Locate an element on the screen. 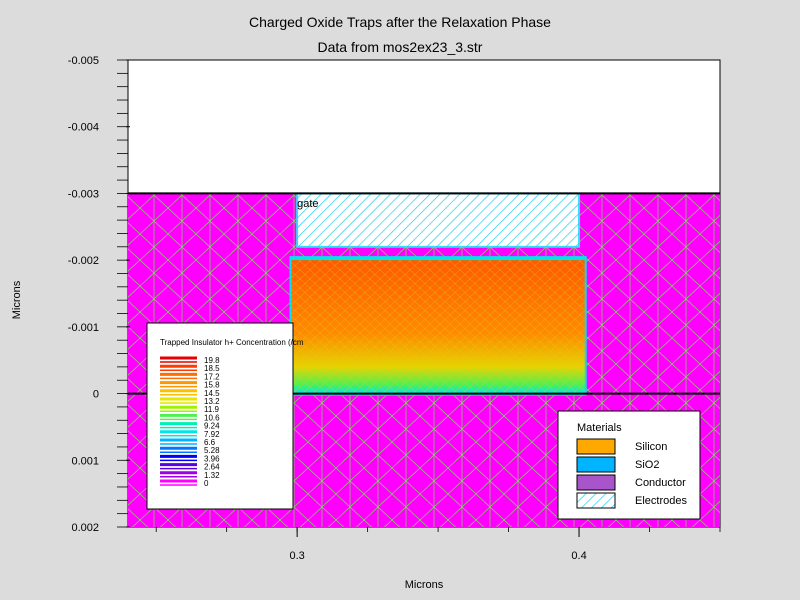  gate-electrode-hatch is located at coordinates (438, 220).